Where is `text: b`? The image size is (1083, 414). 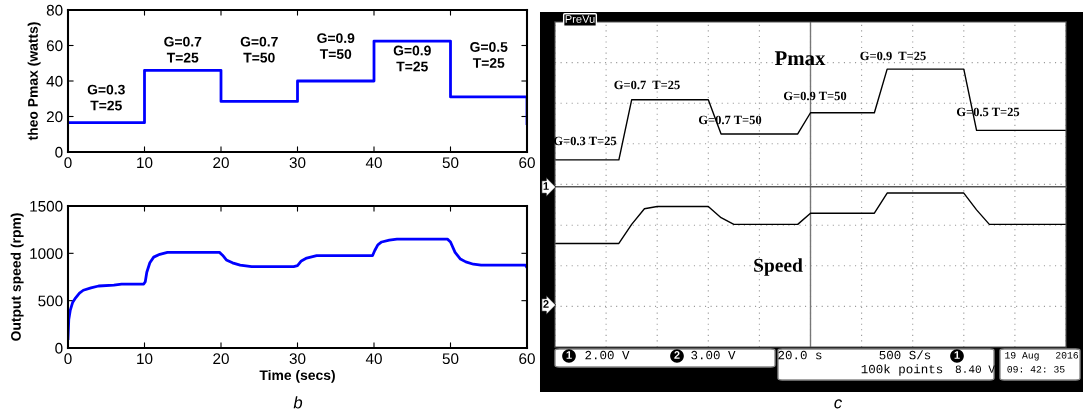
text: b is located at coordinates (298, 402).